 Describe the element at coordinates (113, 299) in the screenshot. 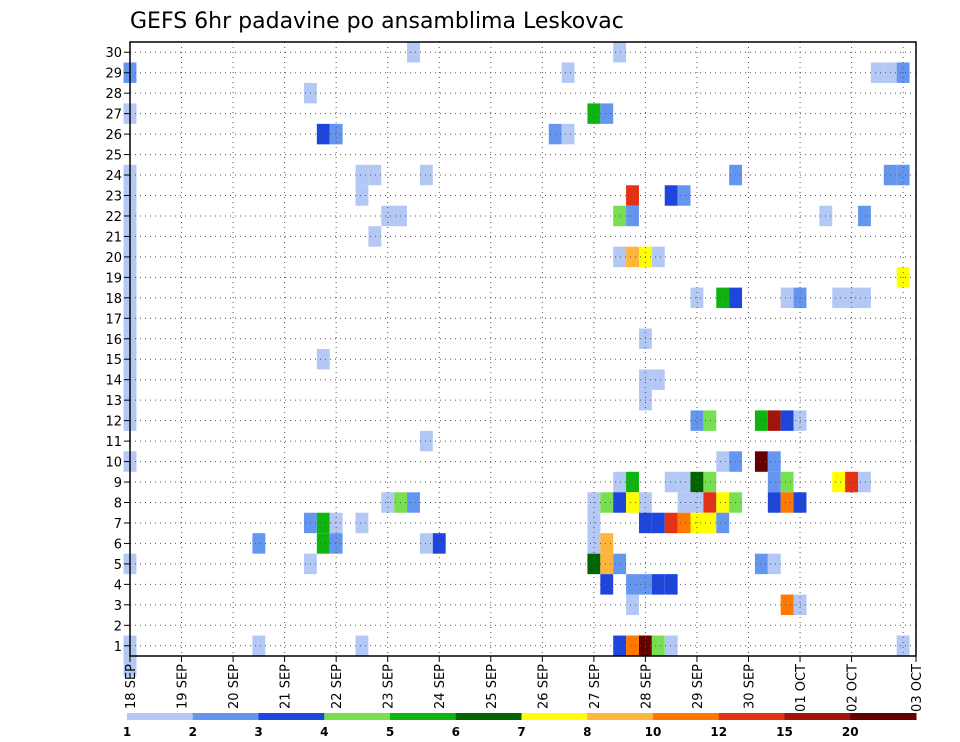

I see `y-tick-label: 18` at that location.